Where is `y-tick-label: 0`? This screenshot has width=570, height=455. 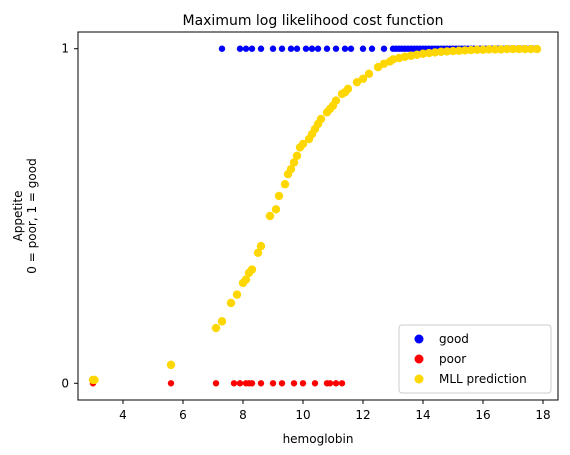
y-tick-label: 0 is located at coordinates (65, 383).